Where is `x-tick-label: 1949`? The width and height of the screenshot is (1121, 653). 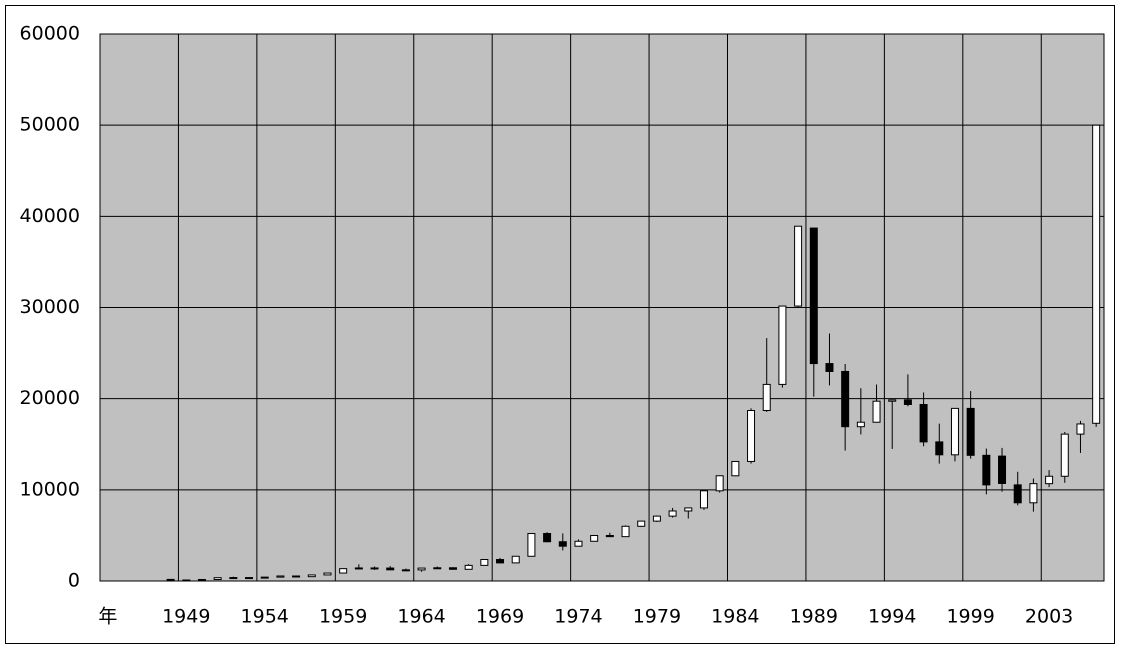
x-tick-label: 1949 is located at coordinates (186, 617).